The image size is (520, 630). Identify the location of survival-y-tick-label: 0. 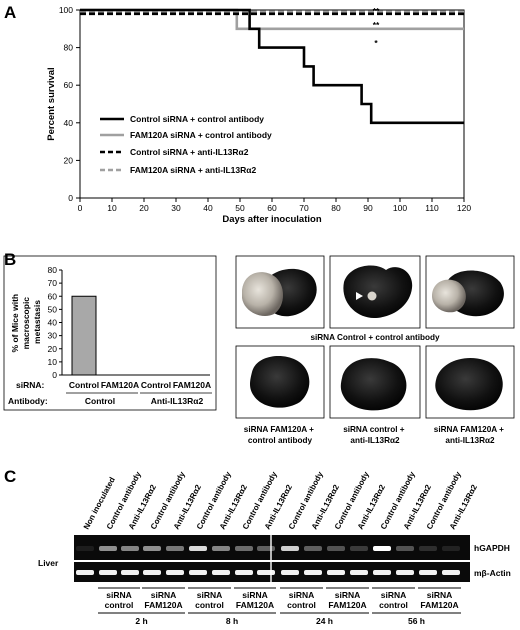
(70, 198).